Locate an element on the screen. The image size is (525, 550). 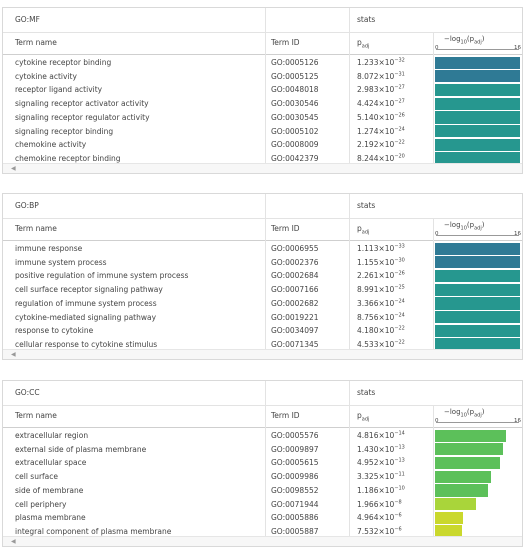
term-id: GO:0005102 is located at coordinates (295, 131).